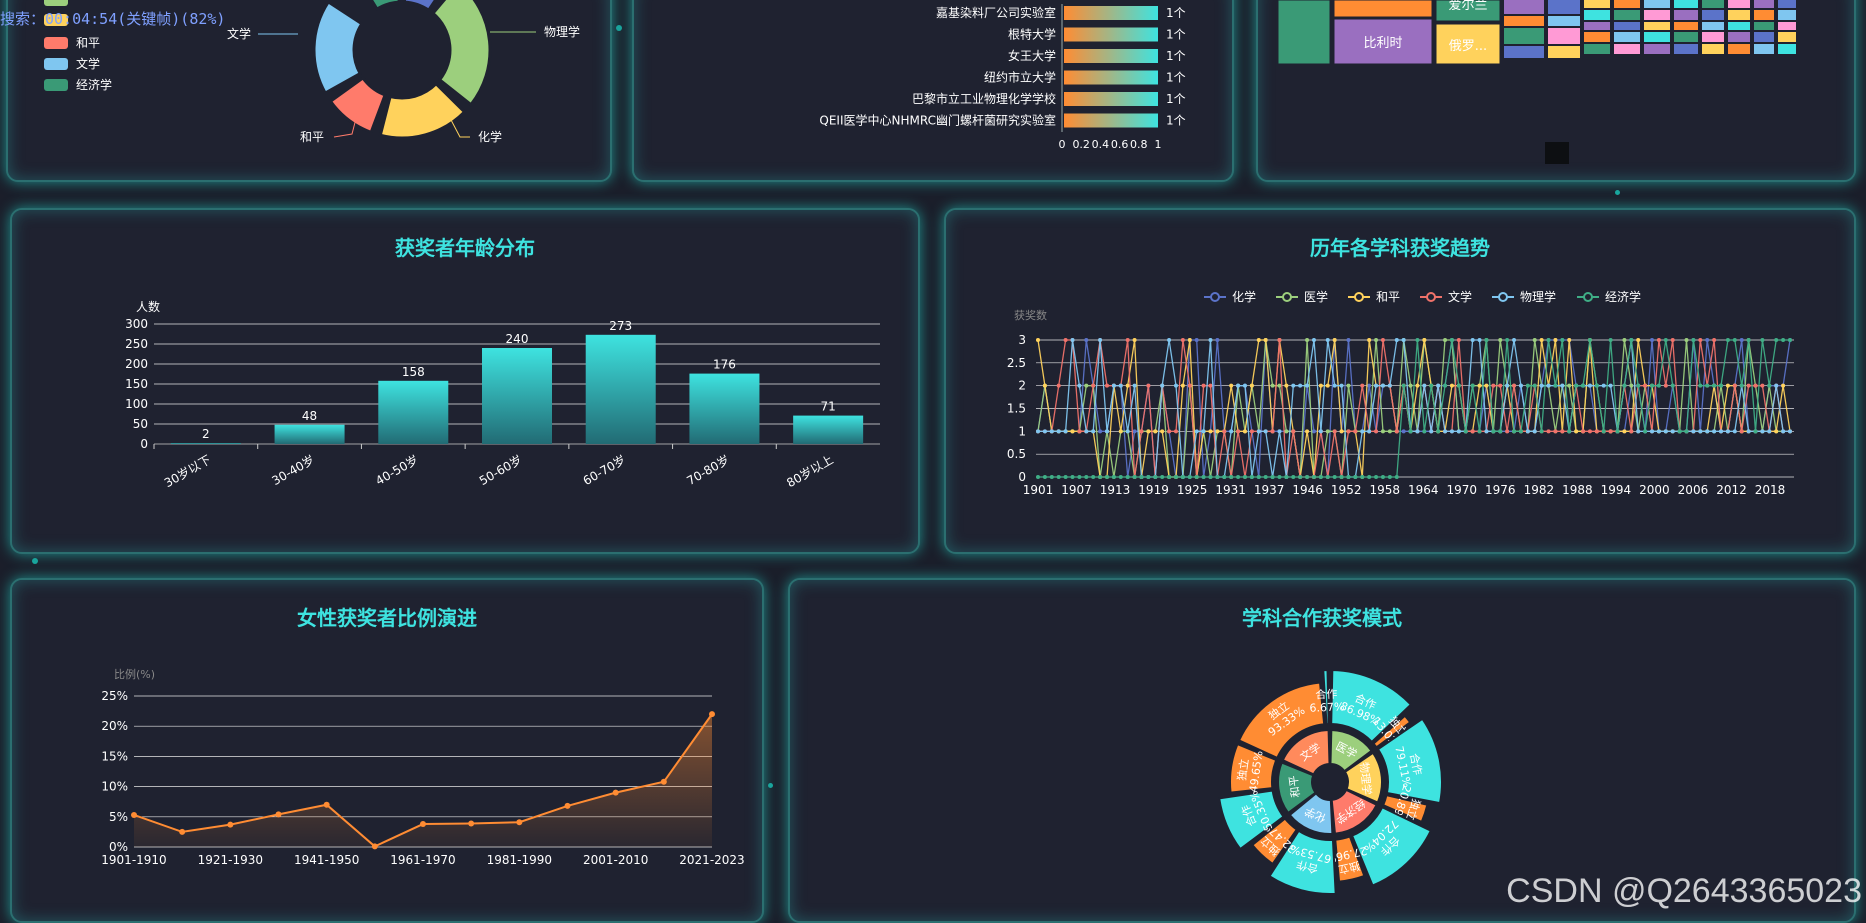 The height and width of the screenshot is (923, 1866). What do you see at coordinates (1101, 144) in the screenshot?
I see `x-tick-label: 0.4` at bounding box center [1101, 144].